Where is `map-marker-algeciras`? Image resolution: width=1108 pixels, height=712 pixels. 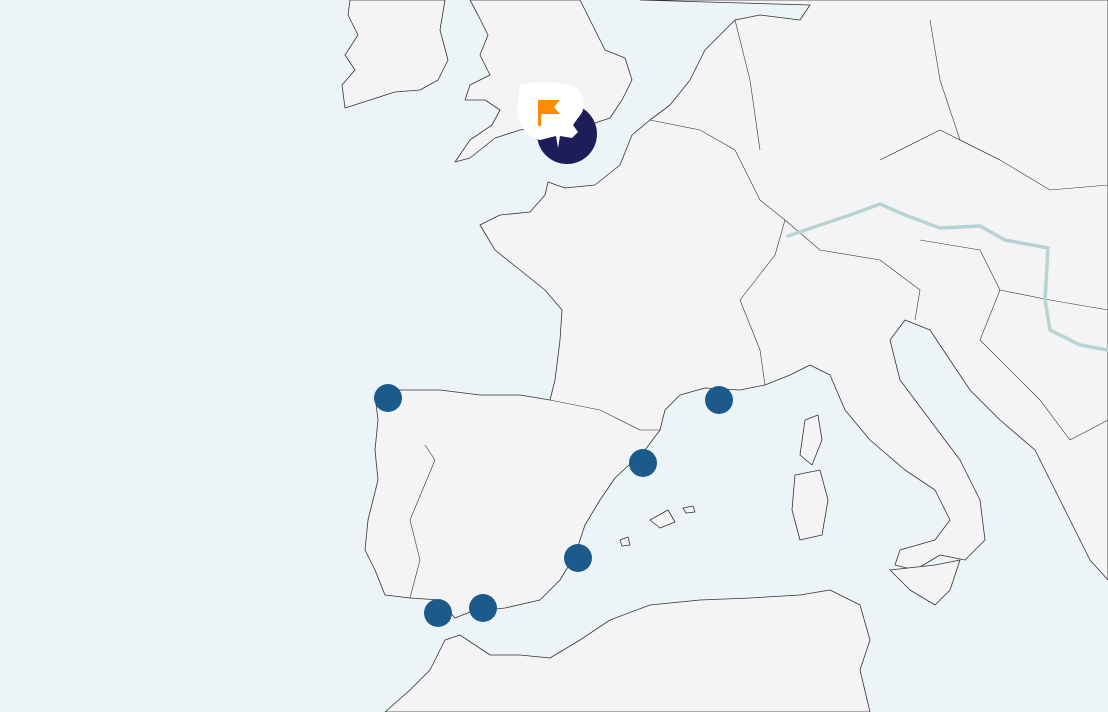
map-marker-algeciras is located at coordinates (438, 613).